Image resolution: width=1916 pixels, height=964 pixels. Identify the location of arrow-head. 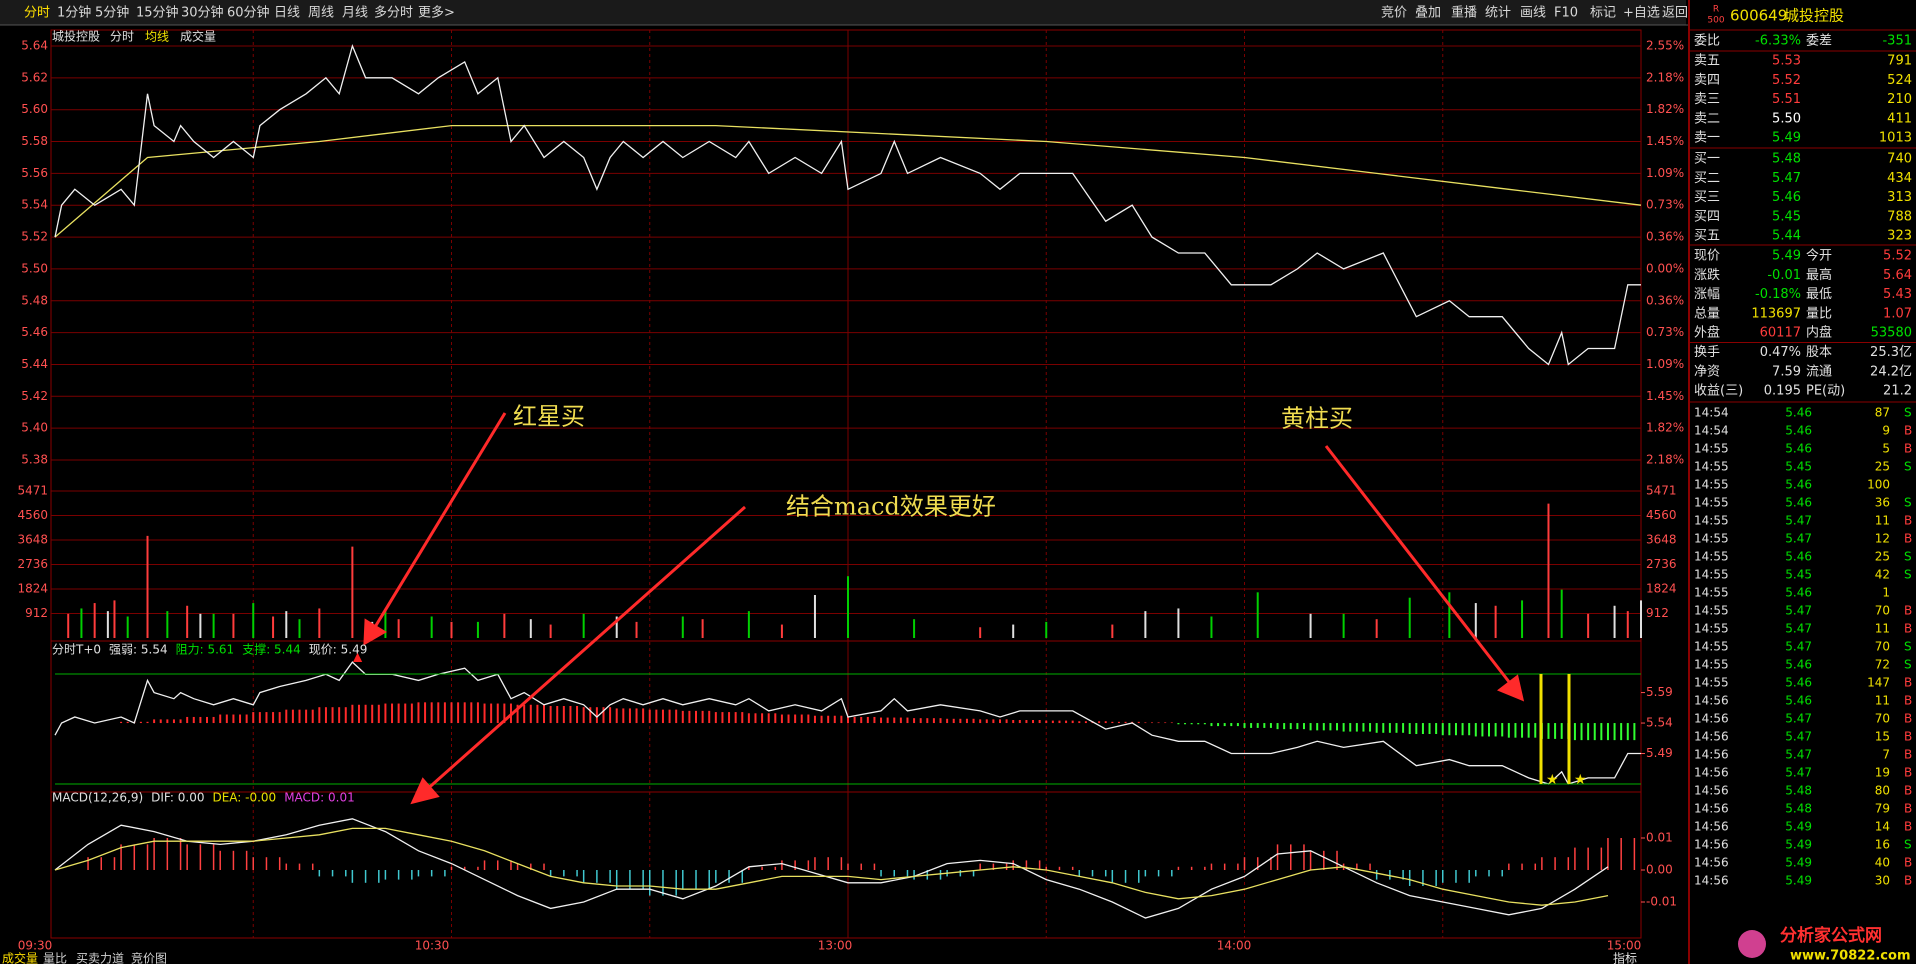
(1511, 688).